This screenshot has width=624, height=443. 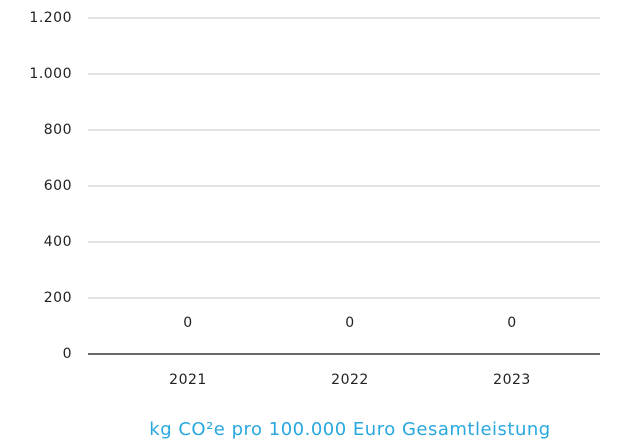 I want to click on y-tick-label: 200, so click(x=58, y=298).